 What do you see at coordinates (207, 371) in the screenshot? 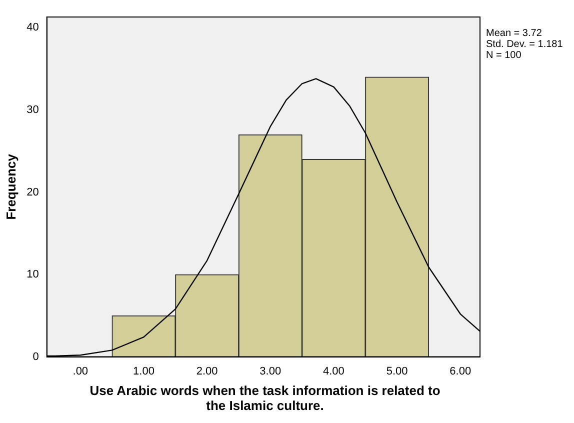
I see `x-tick-label: 2.00` at bounding box center [207, 371].